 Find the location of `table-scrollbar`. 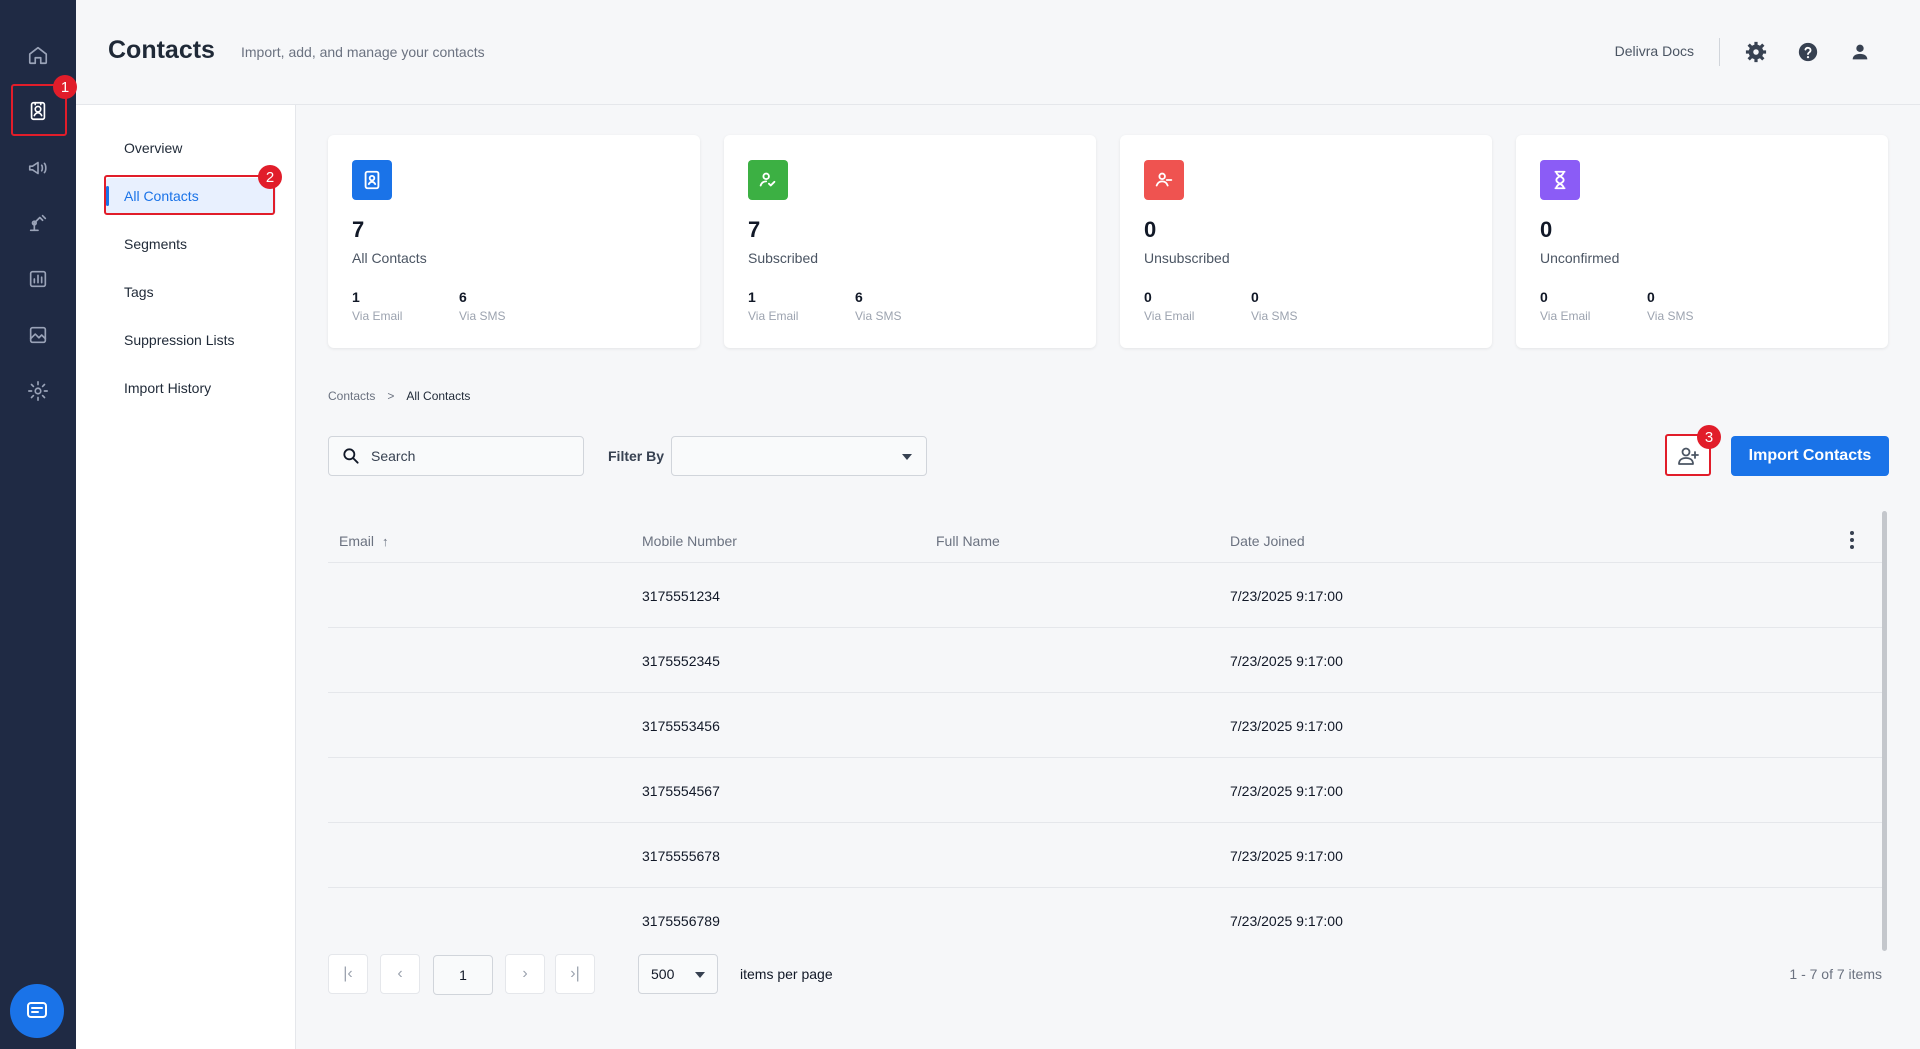

table-scrollbar is located at coordinates (1884, 731).